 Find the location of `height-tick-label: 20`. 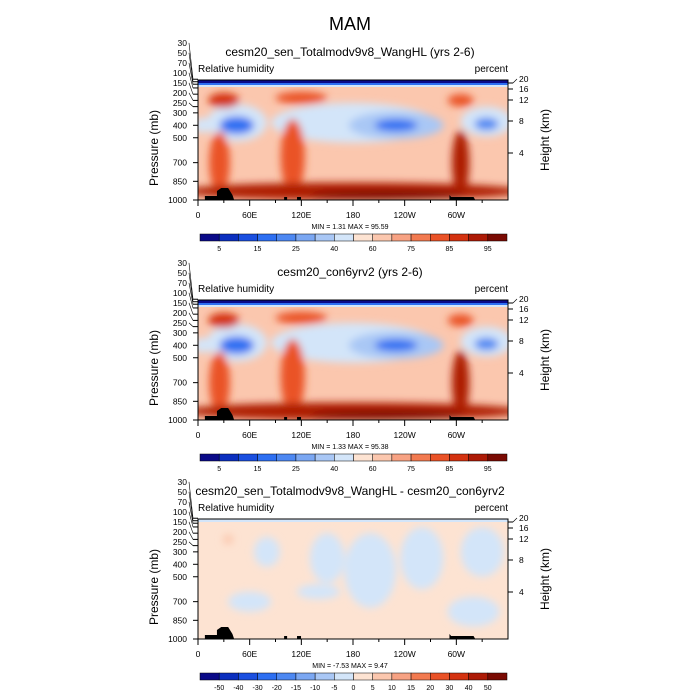

height-tick-label: 20 is located at coordinates (524, 299).